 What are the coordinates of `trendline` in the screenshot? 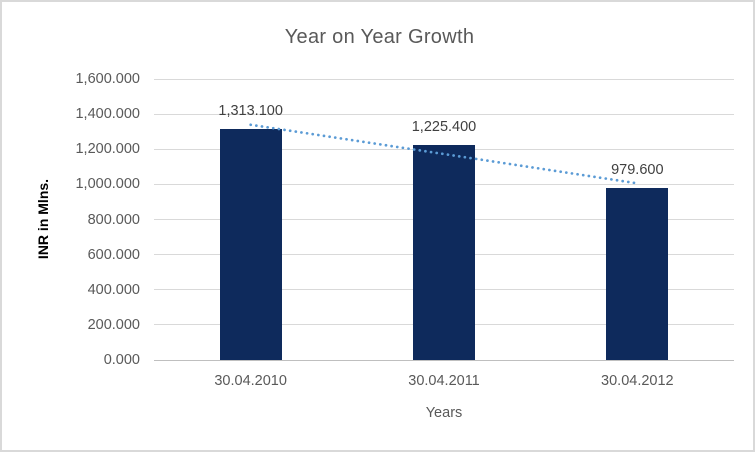 It's located at (444, 154).